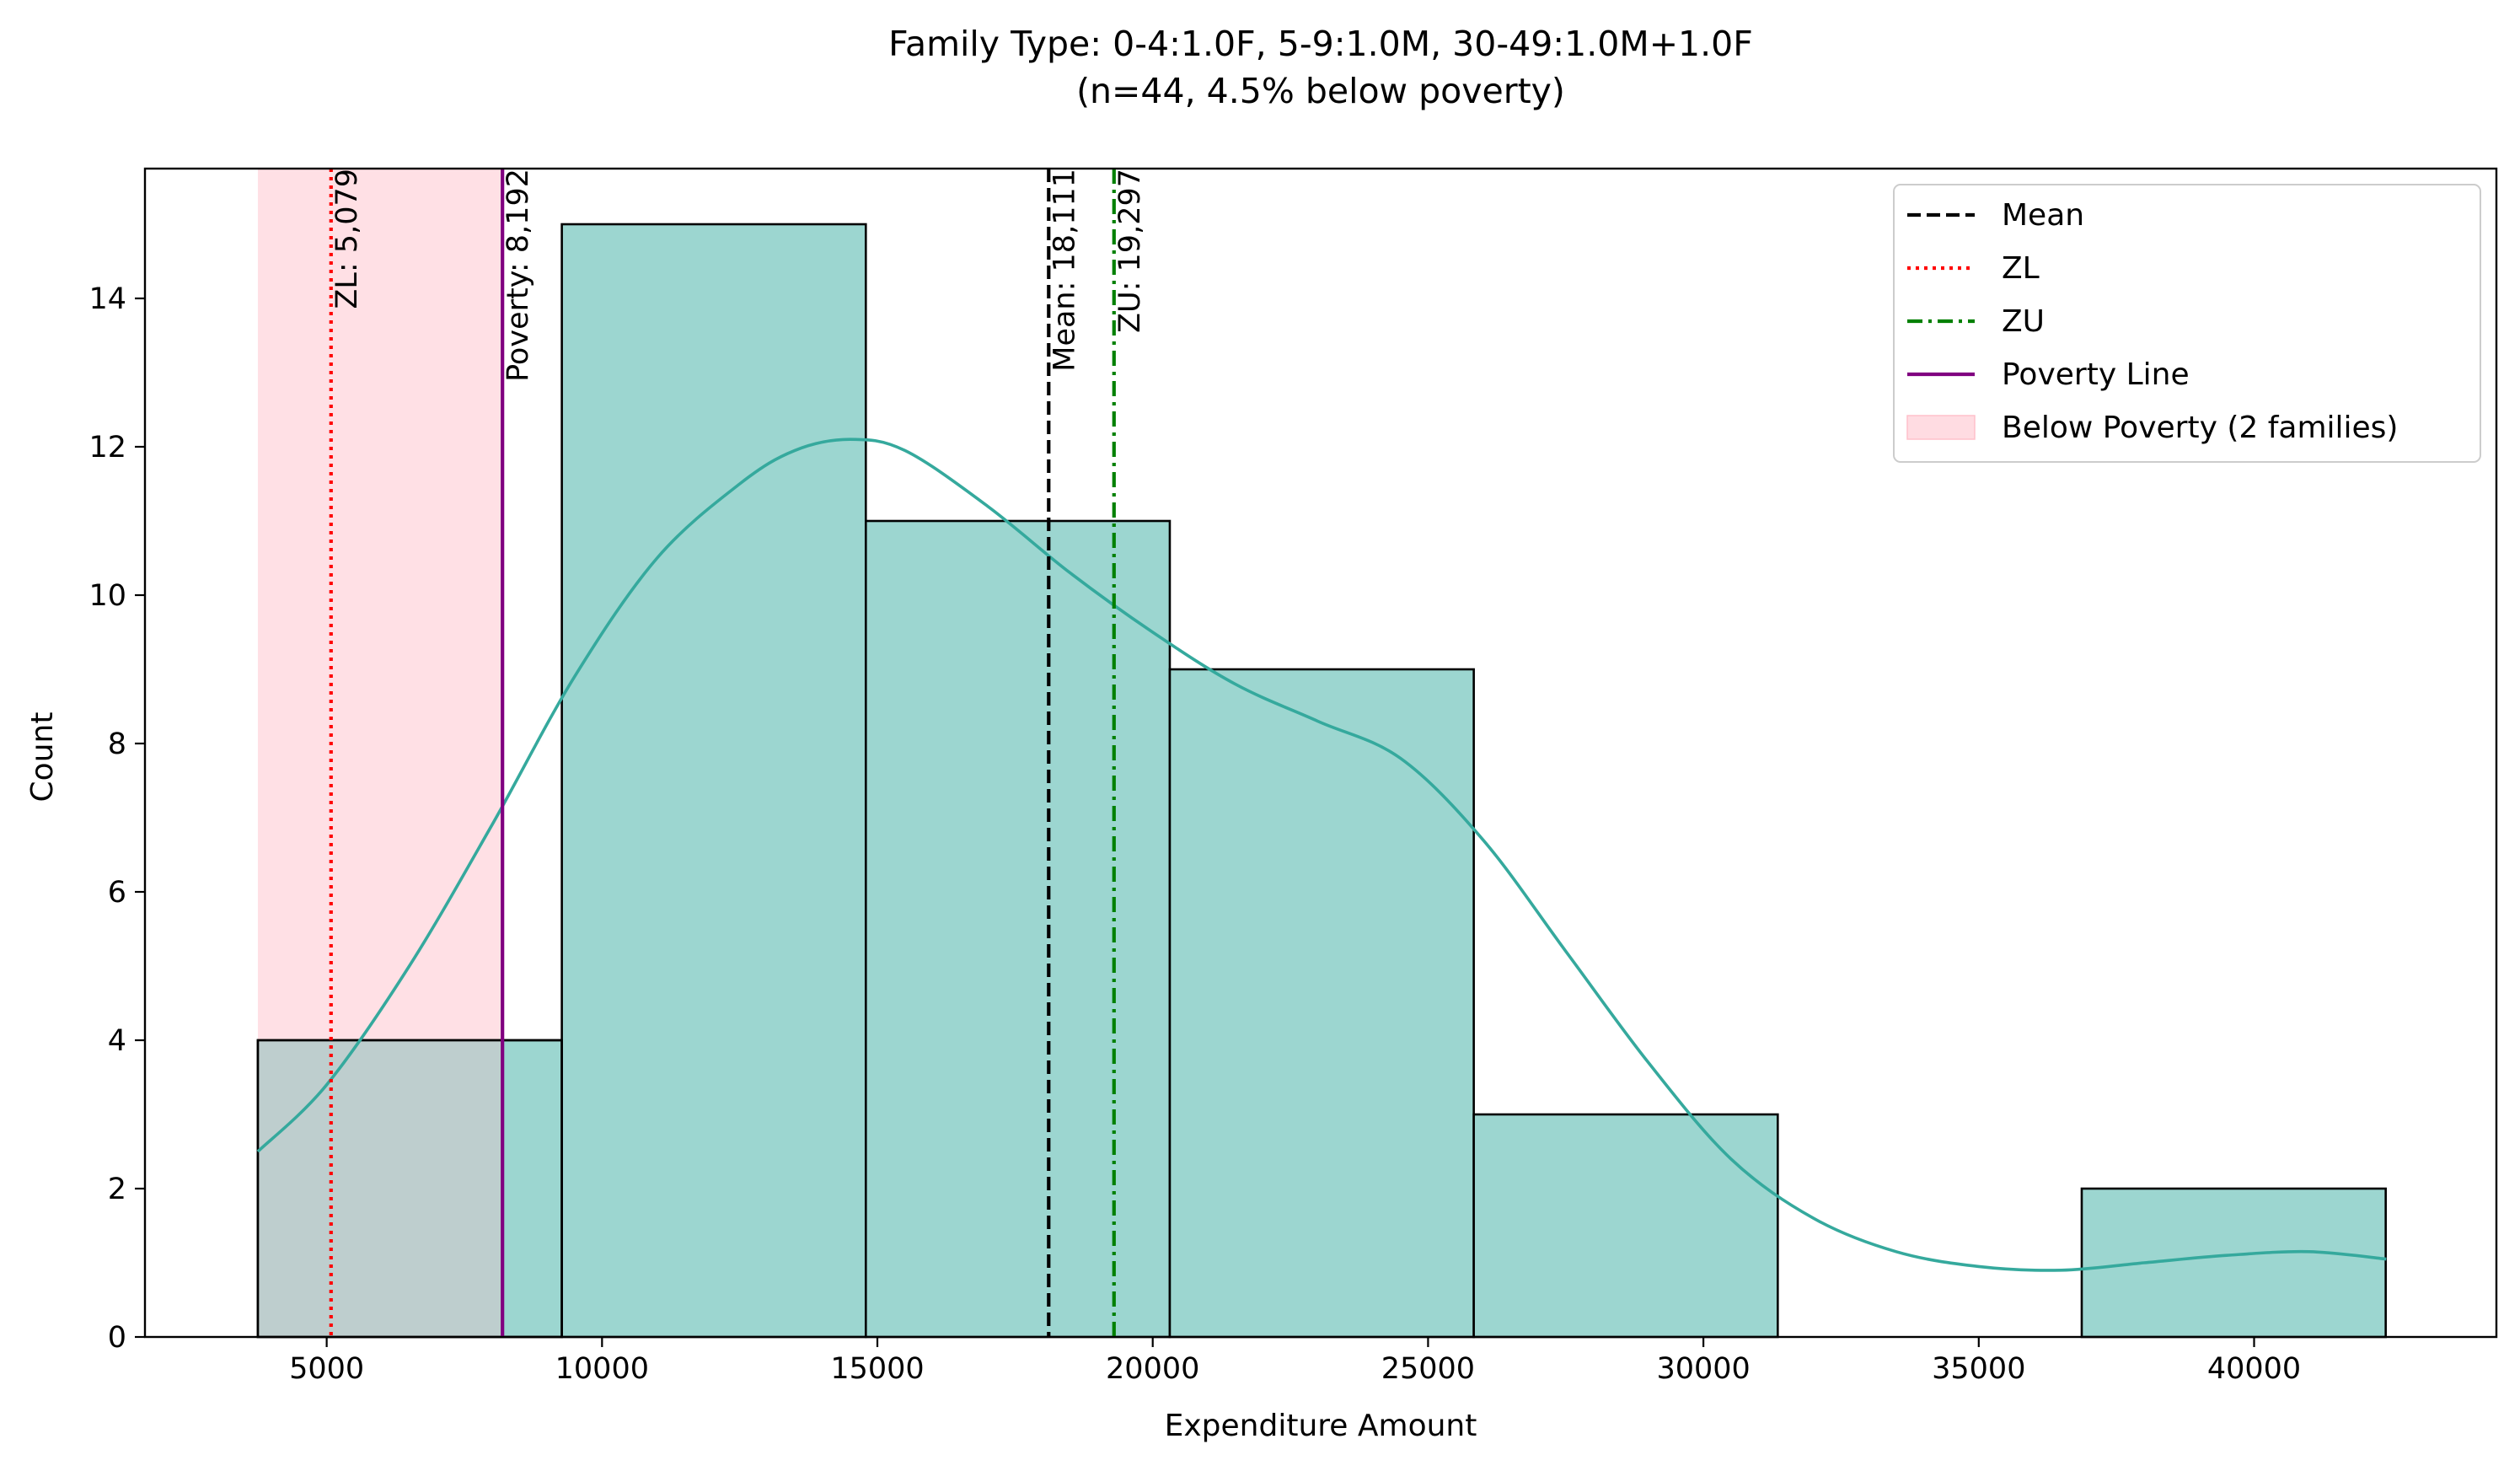 The image size is (2520, 1471). I want to click on legend-swatch-below-poverty, so click(1941, 427).